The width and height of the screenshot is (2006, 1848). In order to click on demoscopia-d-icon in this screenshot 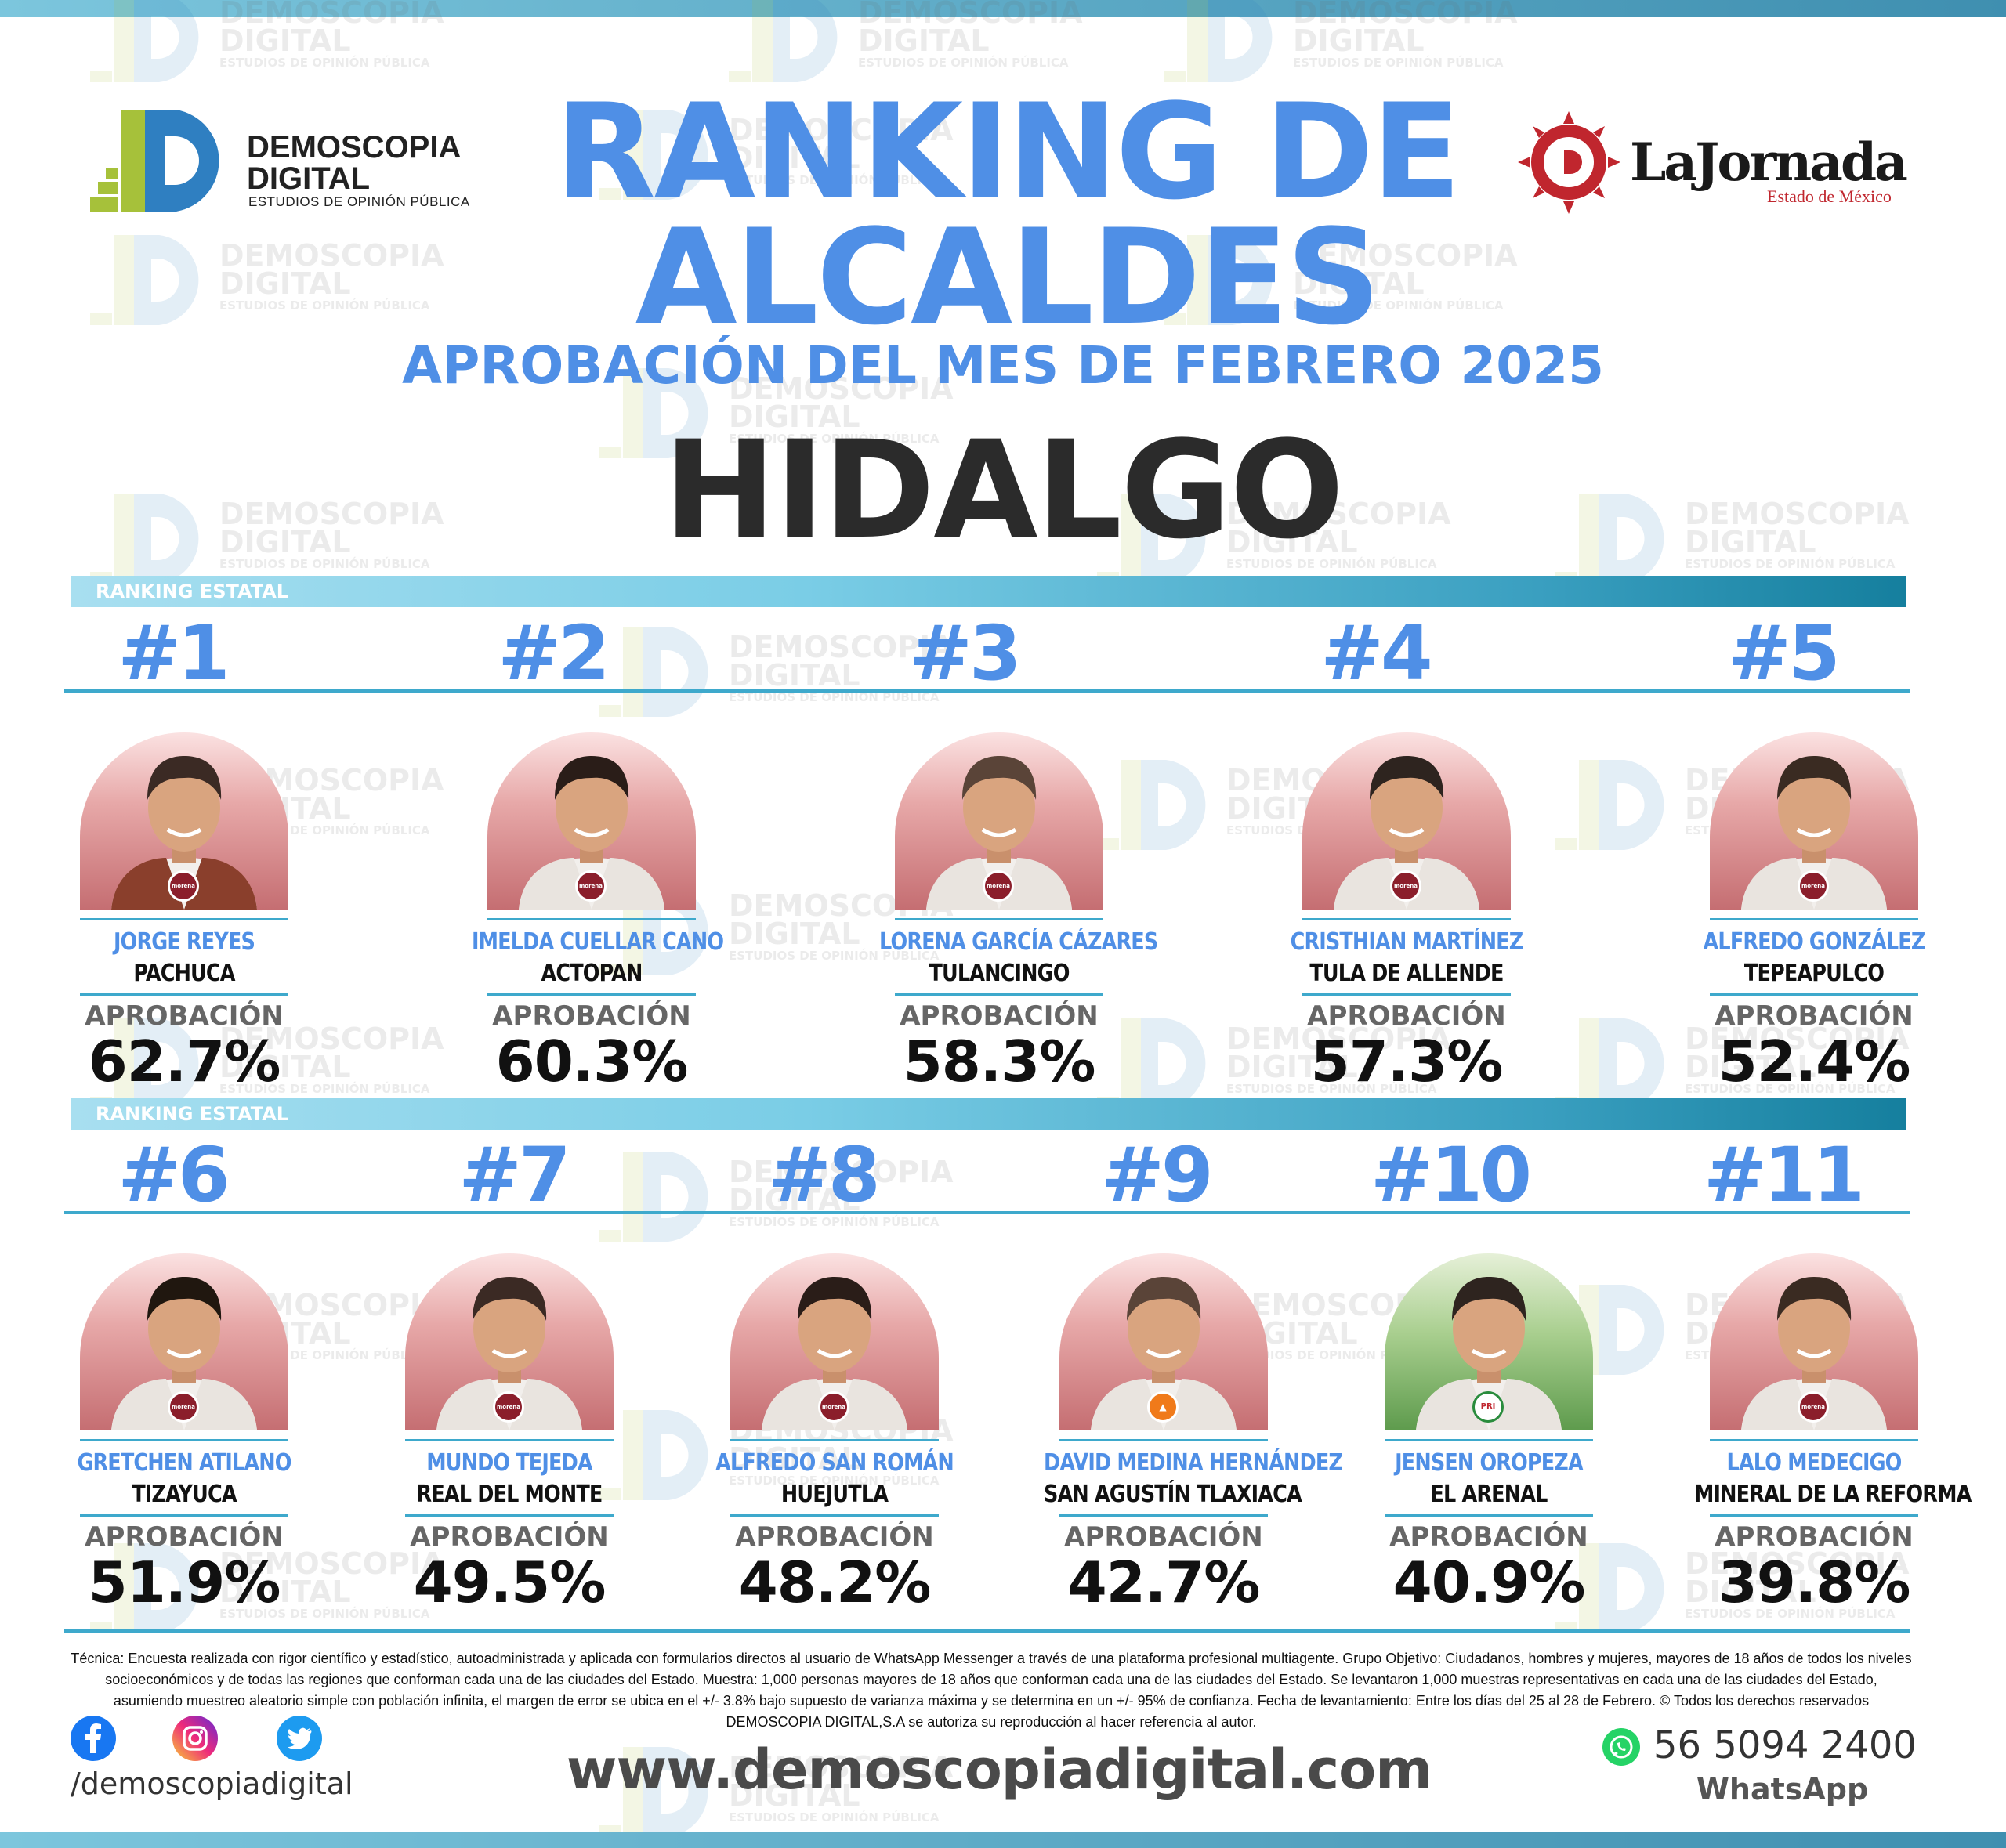, I will do `click(154, 161)`.